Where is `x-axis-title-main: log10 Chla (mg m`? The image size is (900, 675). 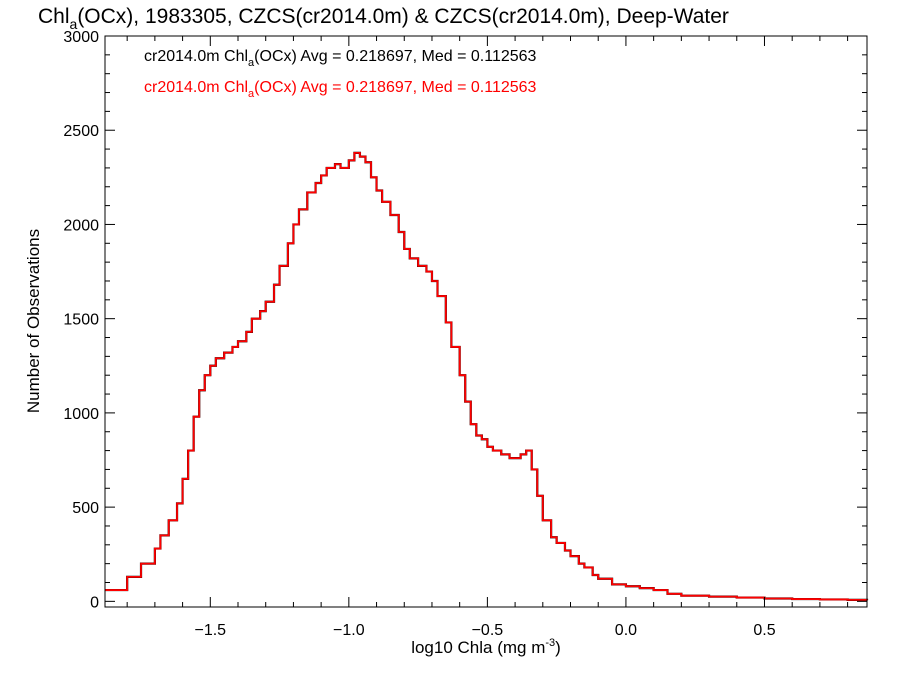 x-axis-title-main: log10 Chla (mg m is located at coordinates (478, 647).